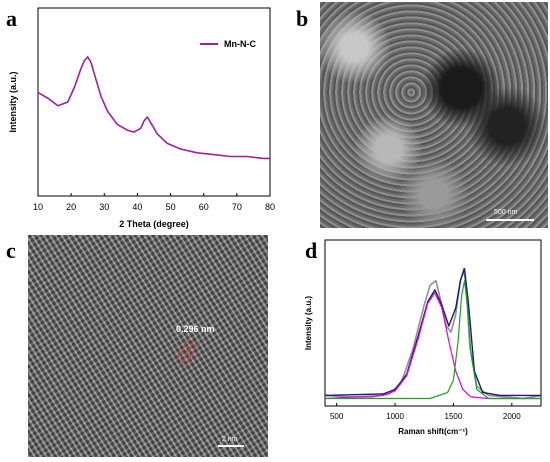 The width and height of the screenshot is (550, 462). I want to click on series-line-mn-n-c, so click(153, 108).